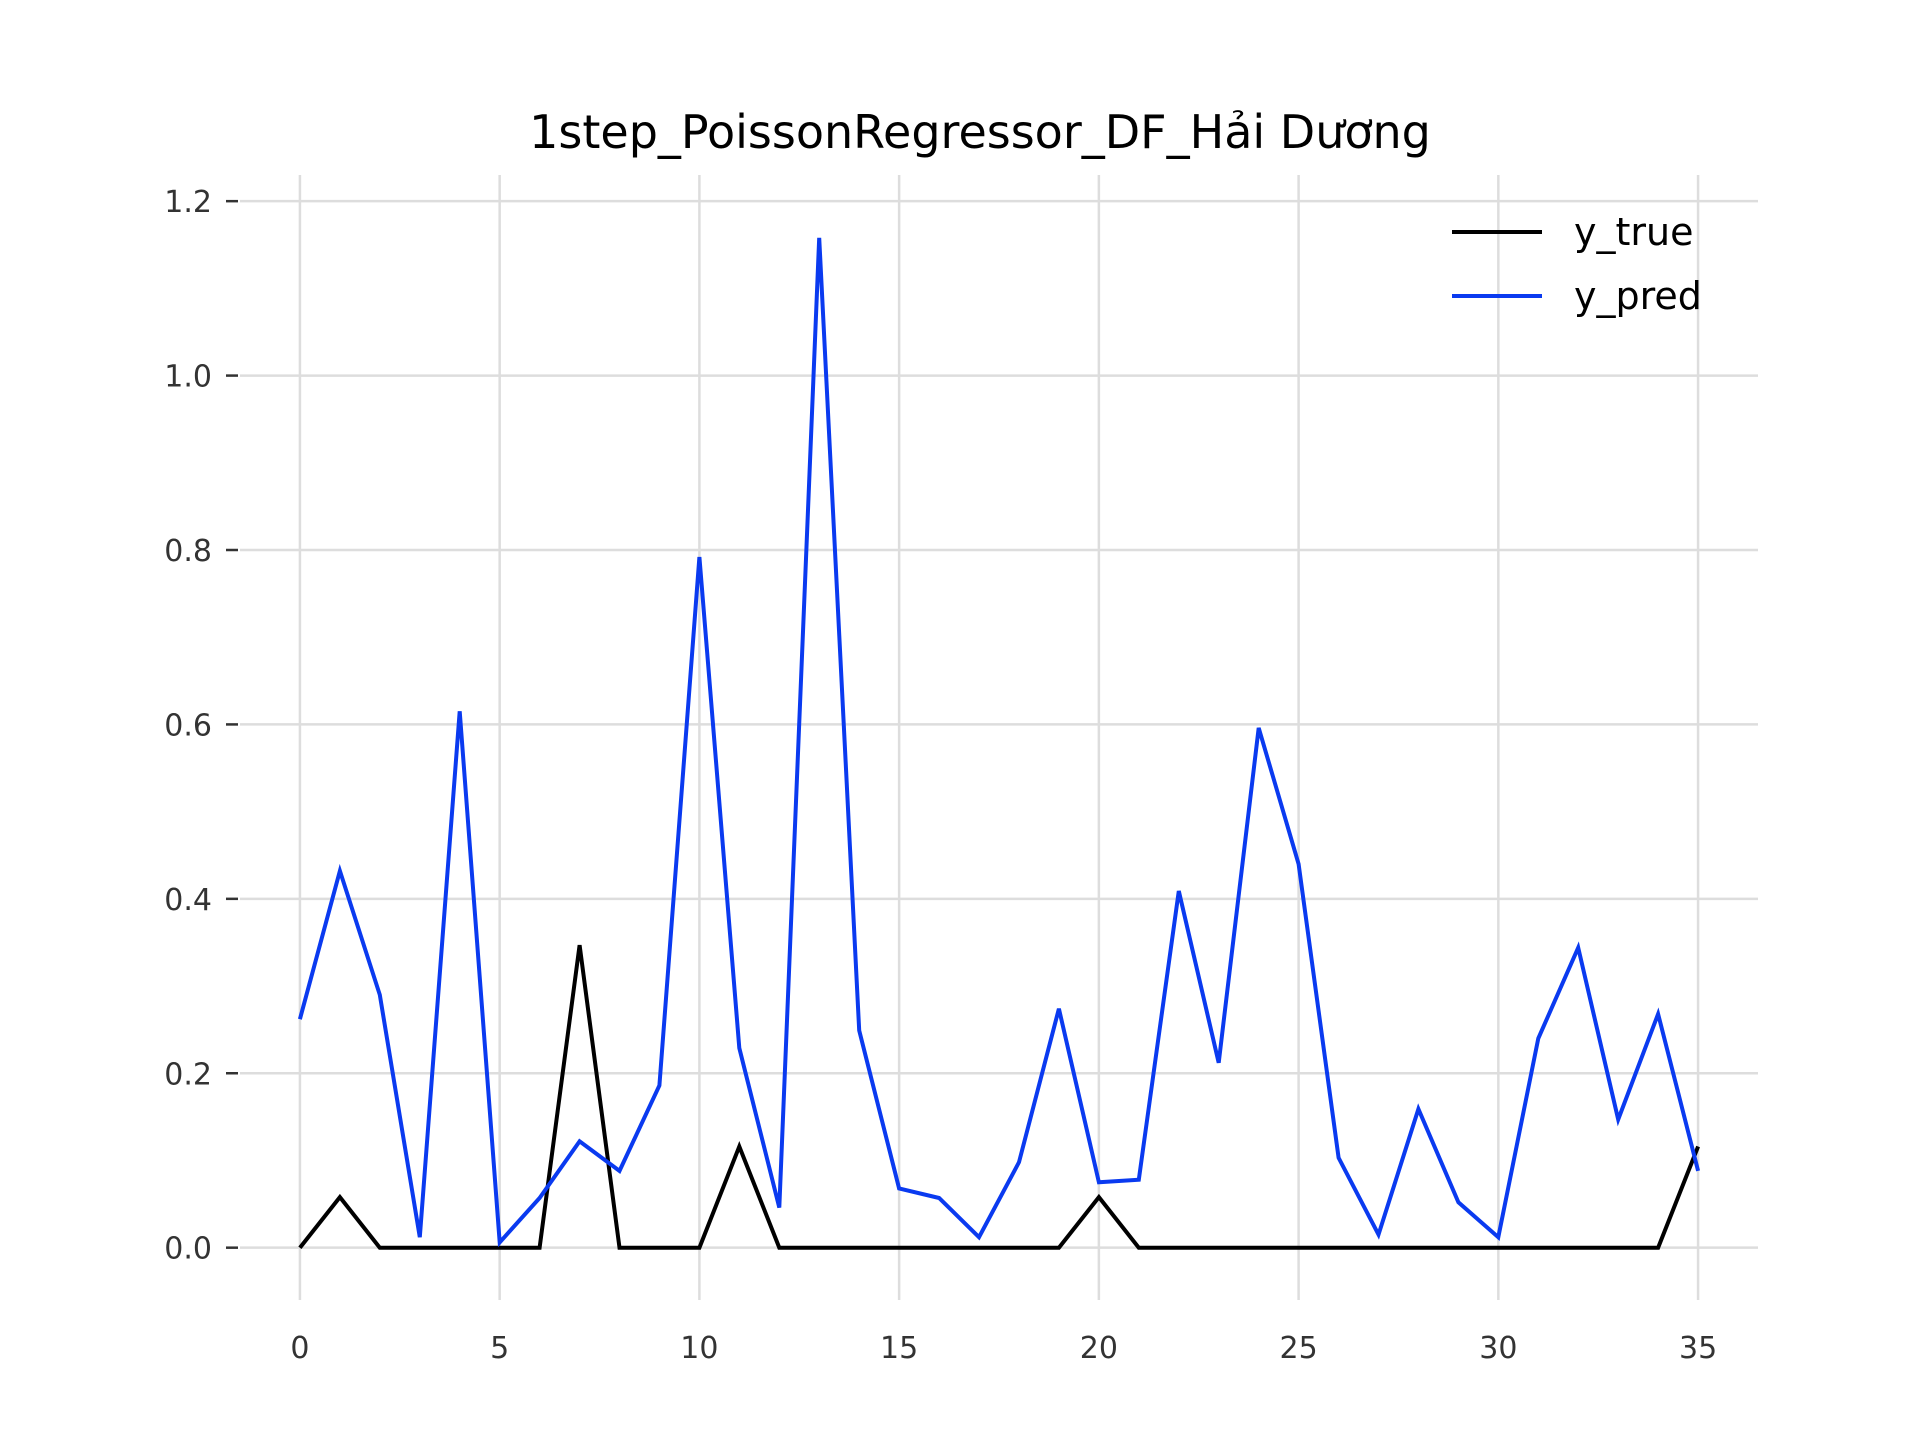 This screenshot has width=1920, height=1440. I want to click on x-tick-label: 25, so click(1299, 1348).